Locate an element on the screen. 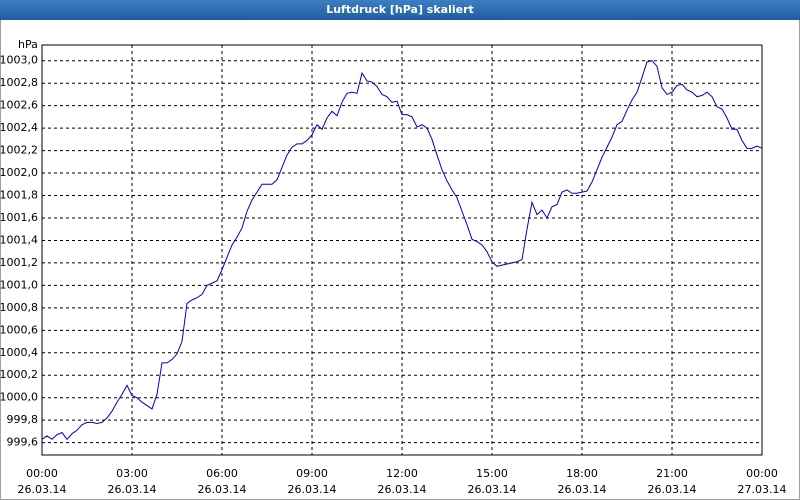  y-tick-label: 1002,6 is located at coordinates (19, 105).